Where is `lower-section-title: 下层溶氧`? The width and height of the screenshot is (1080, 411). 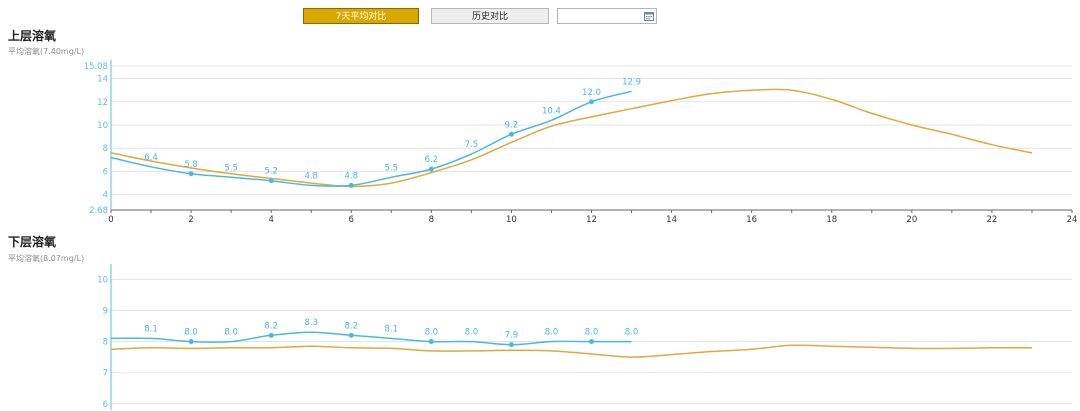 lower-section-title: 下层溶氧 is located at coordinates (32, 242).